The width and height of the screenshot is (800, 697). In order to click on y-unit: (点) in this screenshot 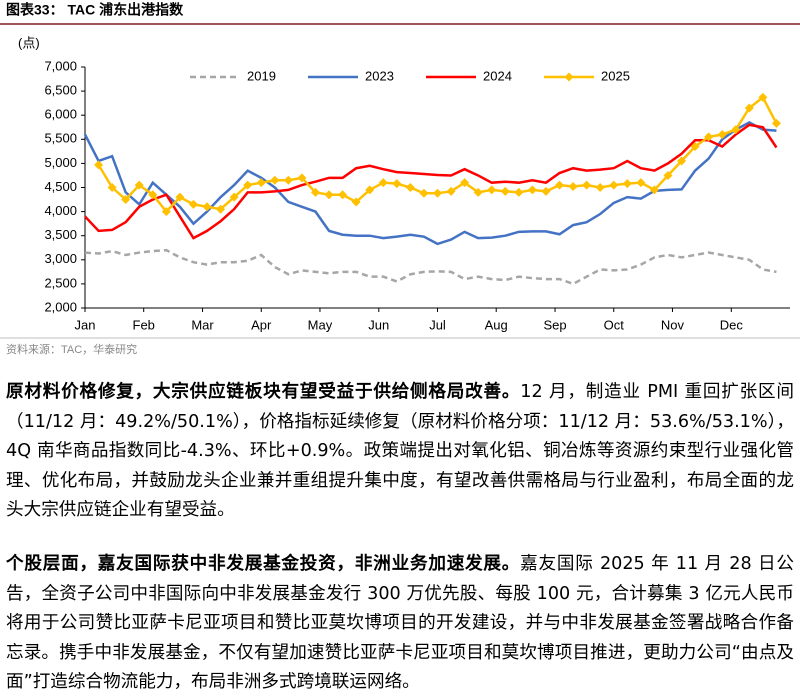, I will do `click(29, 42)`.